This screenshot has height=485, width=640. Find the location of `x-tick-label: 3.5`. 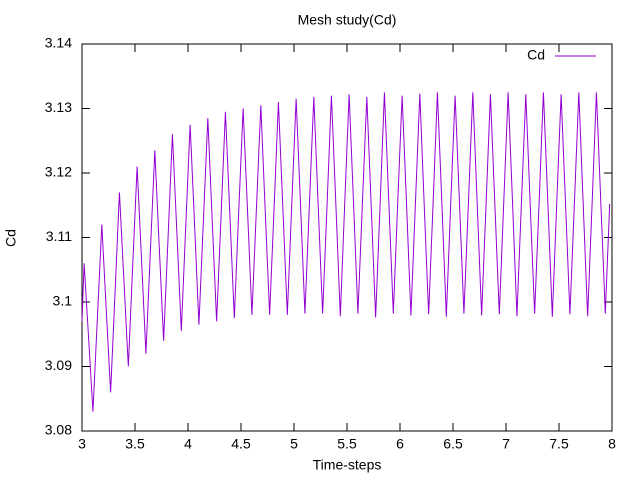

x-tick-label: 3.5 is located at coordinates (135, 444).